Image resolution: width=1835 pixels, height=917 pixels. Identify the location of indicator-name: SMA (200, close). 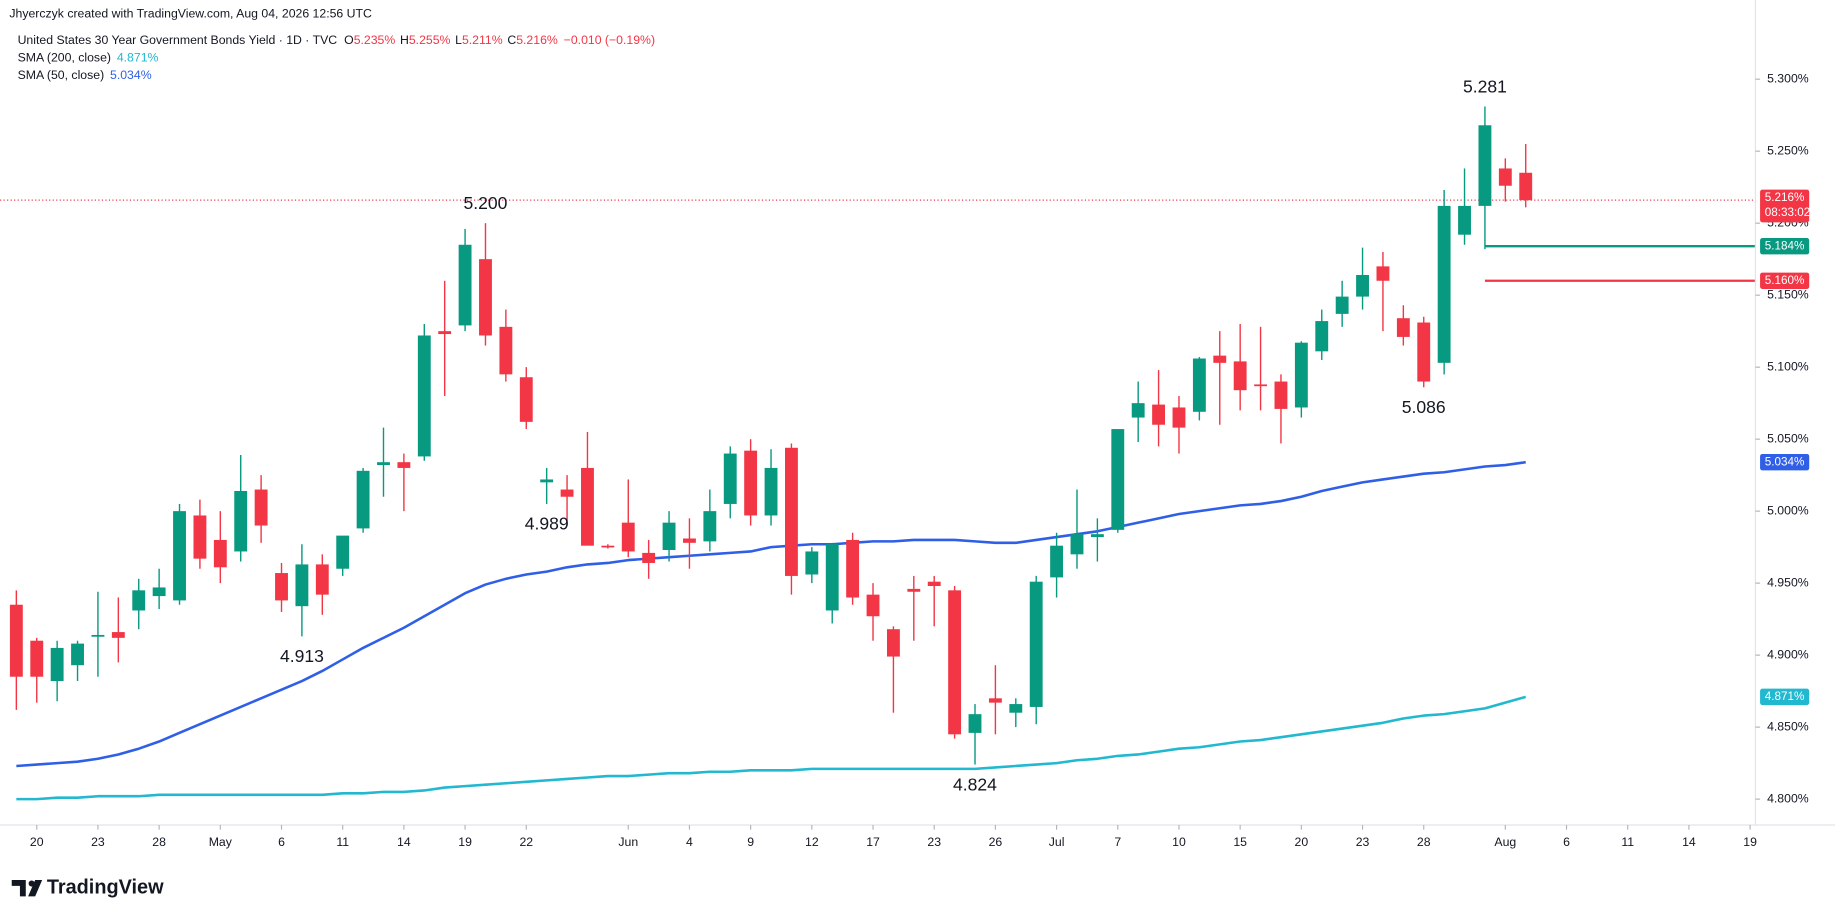
(64, 58).